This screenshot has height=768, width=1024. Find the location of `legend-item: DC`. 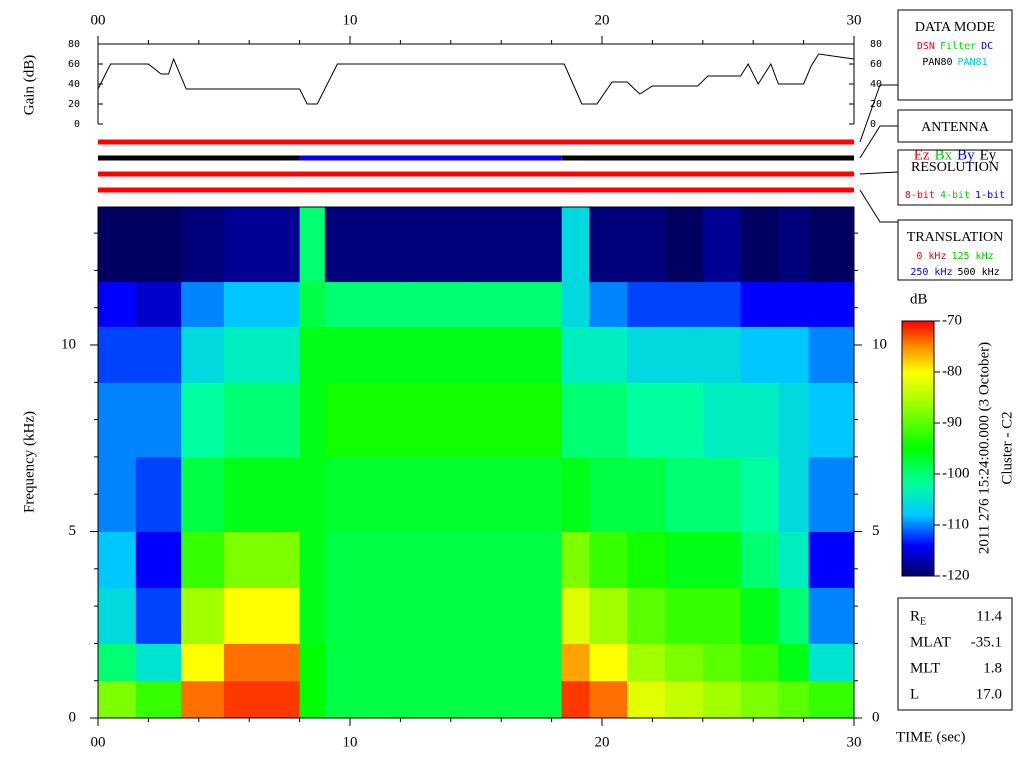

legend-item: DC is located at coordinates (987, 46).